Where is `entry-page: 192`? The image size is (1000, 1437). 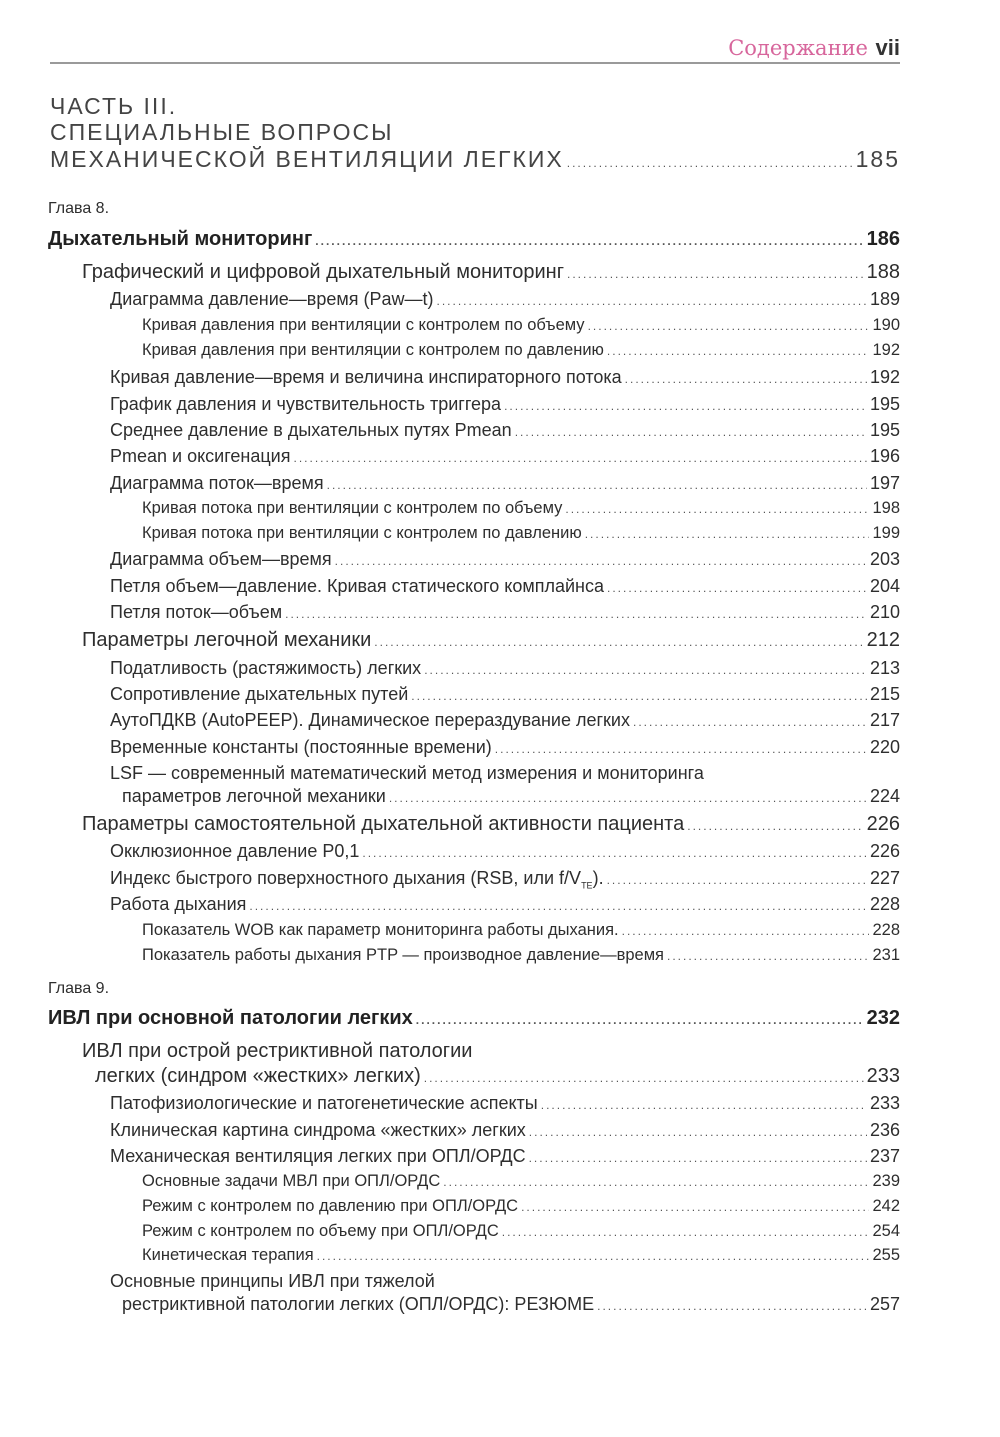 entry-page: 192 is located at coordinates (886, 350).